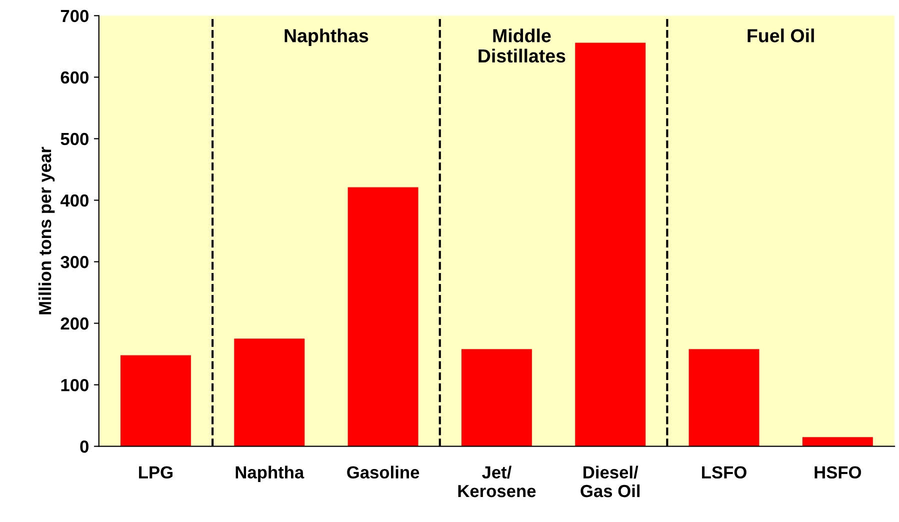 This screenshot has width=899, height=522. What do you see at coordinates (74, 77) in the screenshot?
I see `y-tick-label: 600` at bounding box center [74, 77].